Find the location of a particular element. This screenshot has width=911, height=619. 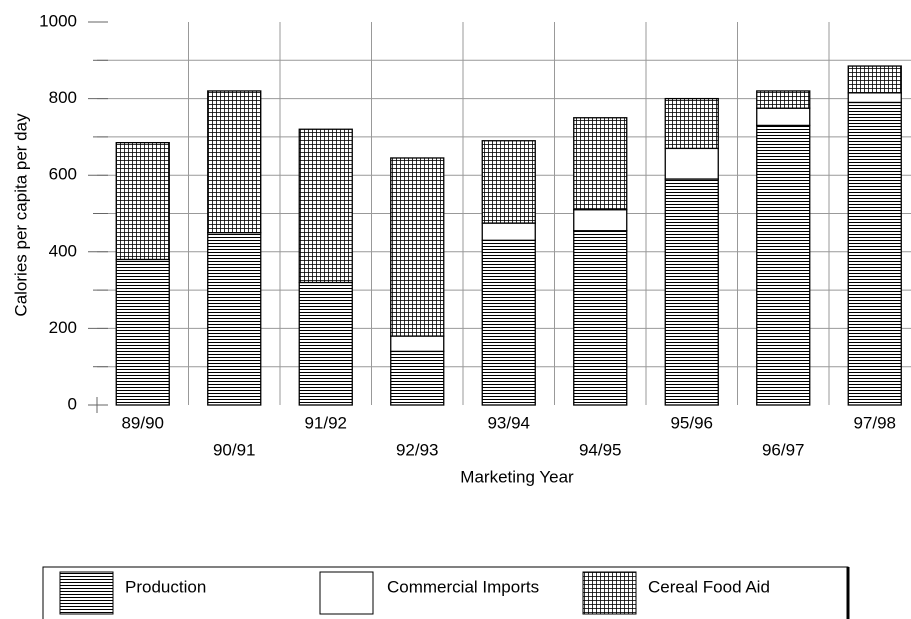

y-tick-label: 200 is located at coordinates (63, 327).